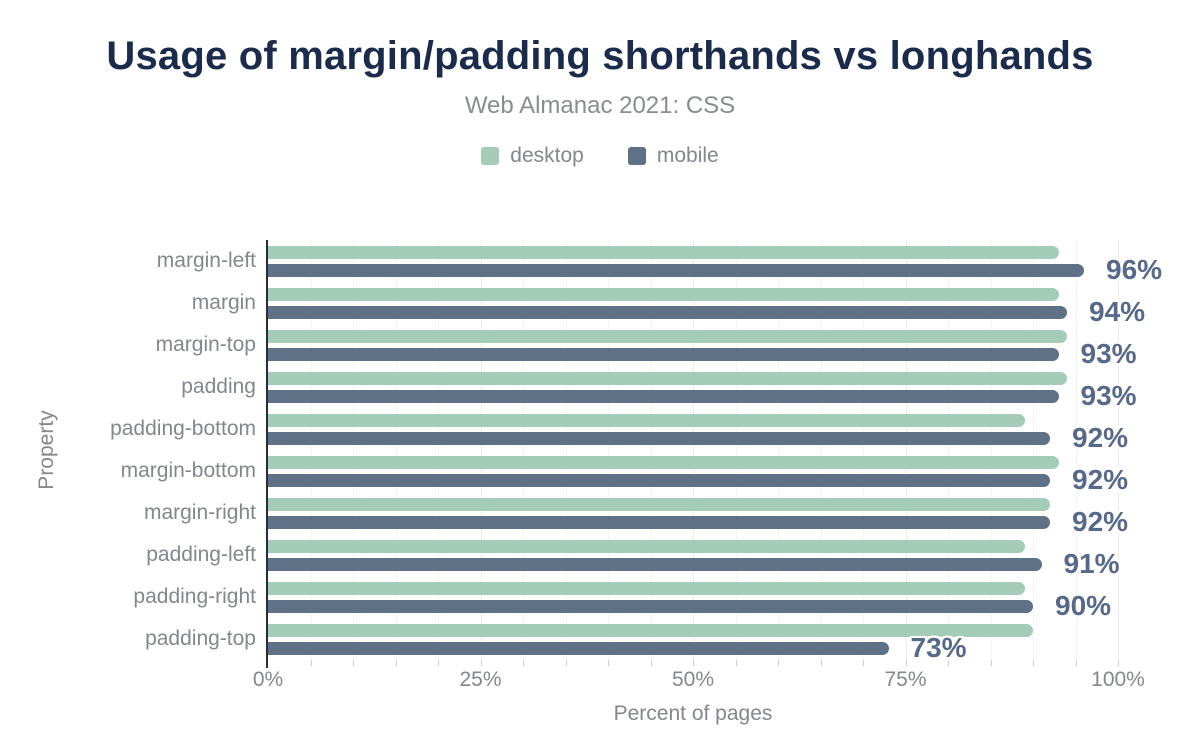 This screenshot has height=742, width=1200. What do you see at coordinates (636, 156) in the screenshot?
I see `legend-swatch-icon` at bounding box center [636, 156].